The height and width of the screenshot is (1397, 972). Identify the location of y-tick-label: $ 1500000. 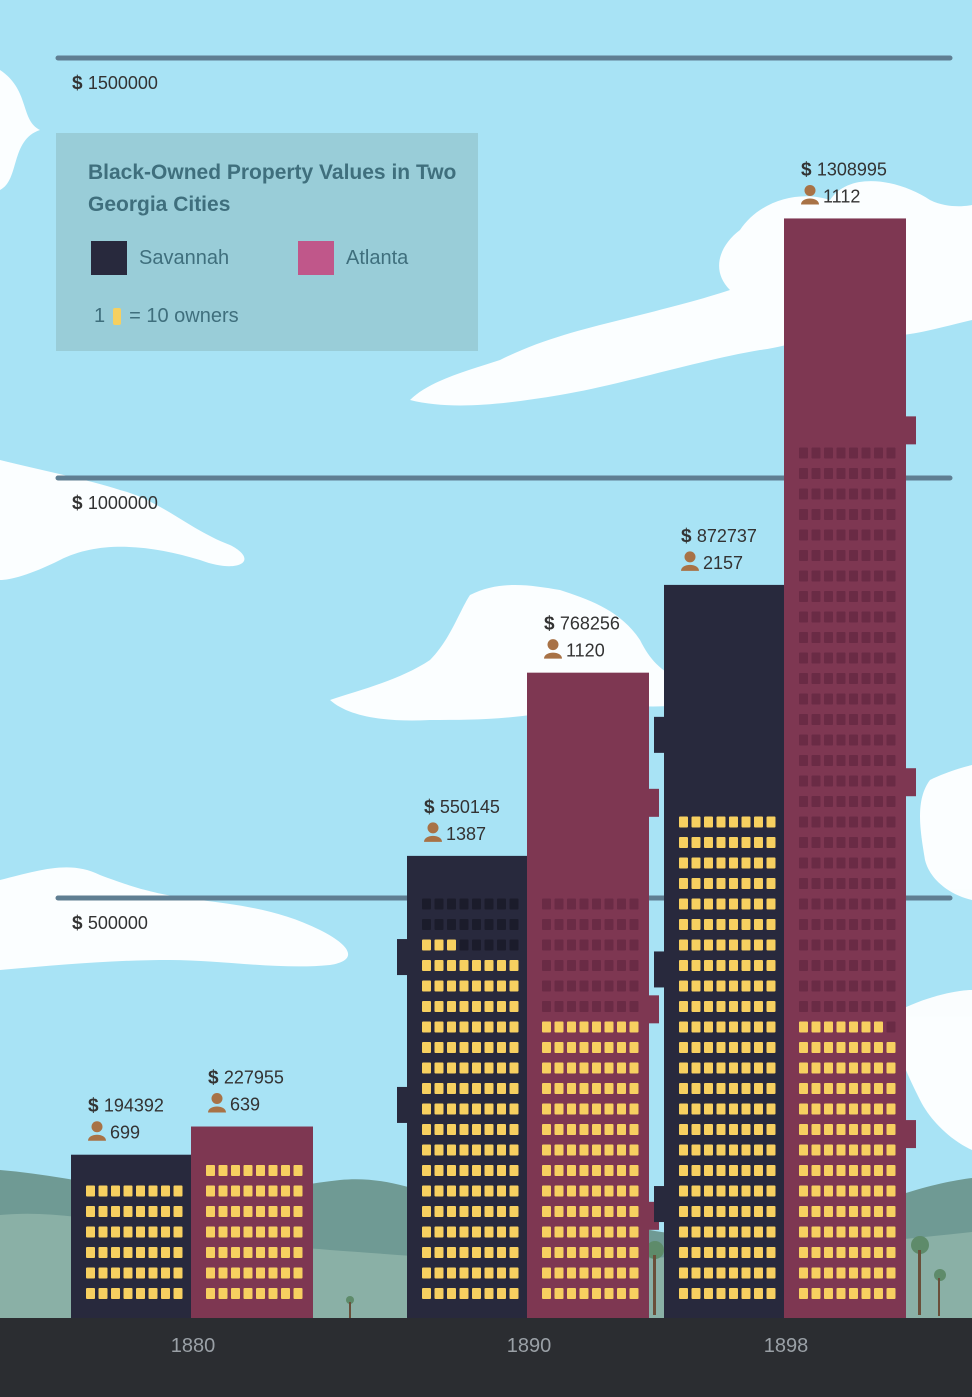
(115, 83).